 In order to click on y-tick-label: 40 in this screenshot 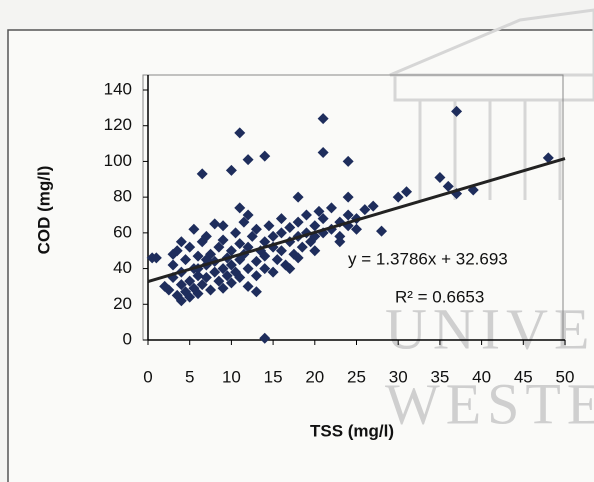, I will do `click(122, 267)`.